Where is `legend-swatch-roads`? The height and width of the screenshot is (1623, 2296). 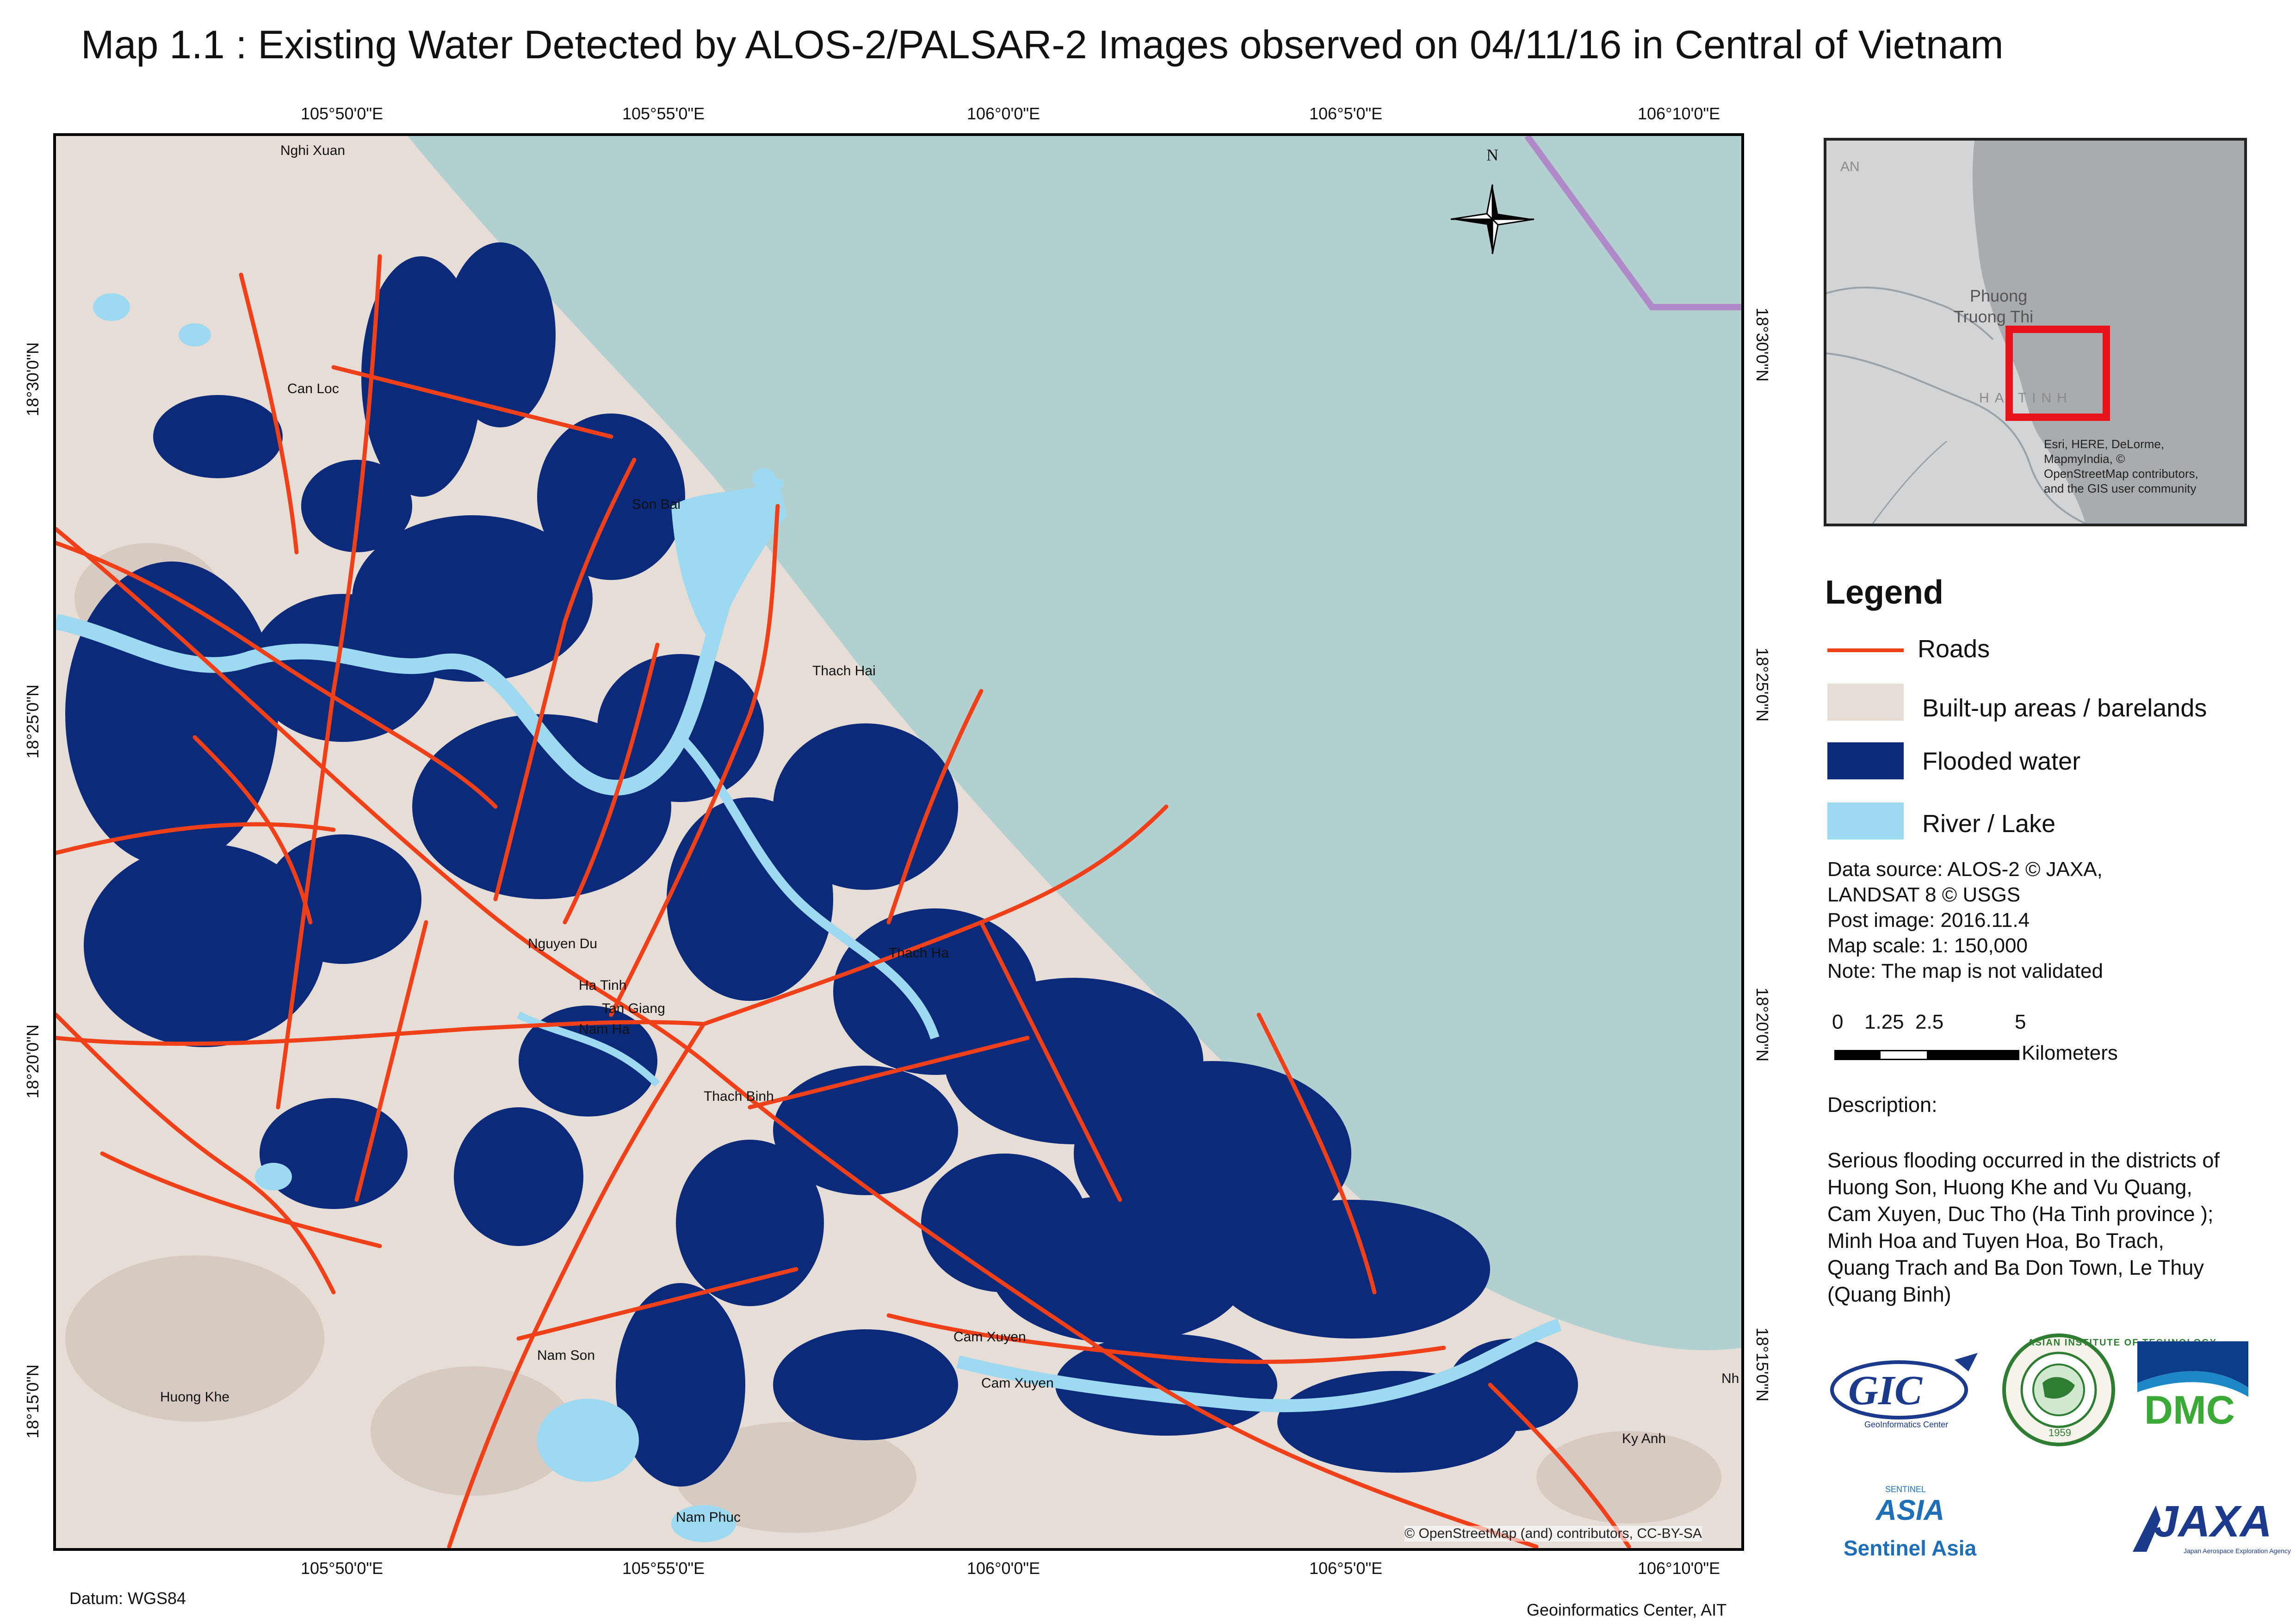 legend-swatch-roads is located at coordinates (1865, 650).